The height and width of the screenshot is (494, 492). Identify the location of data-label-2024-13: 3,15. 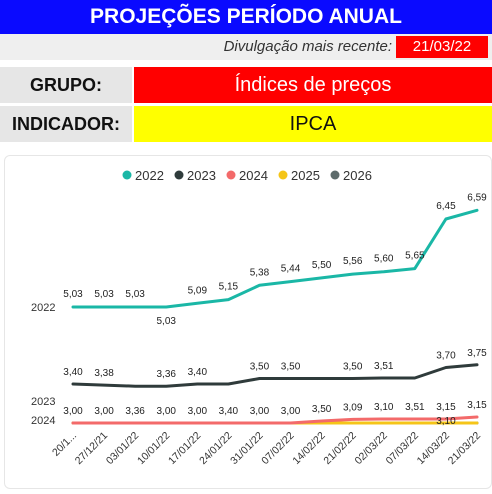
(477, 405).